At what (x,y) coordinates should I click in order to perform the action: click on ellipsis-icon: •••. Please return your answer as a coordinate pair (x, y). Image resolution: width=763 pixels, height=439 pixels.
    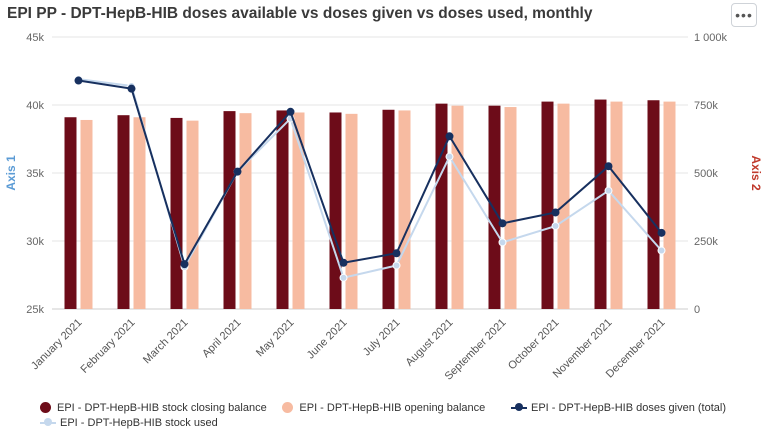
    Looking at the image, I should click on (744, 15).